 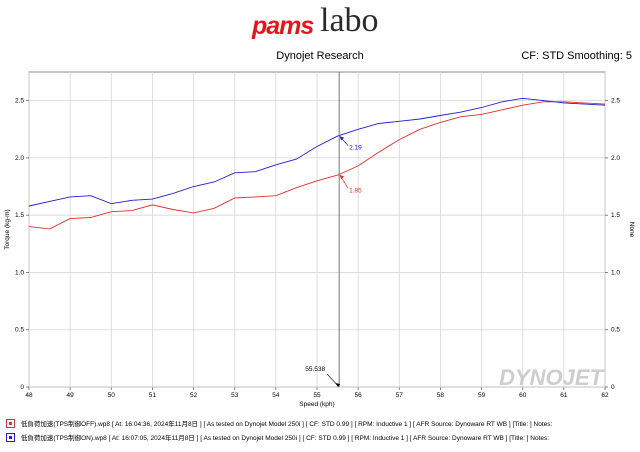 I want to click on y-axis-label: Torque (kg-m), so click(x=7, y=229).